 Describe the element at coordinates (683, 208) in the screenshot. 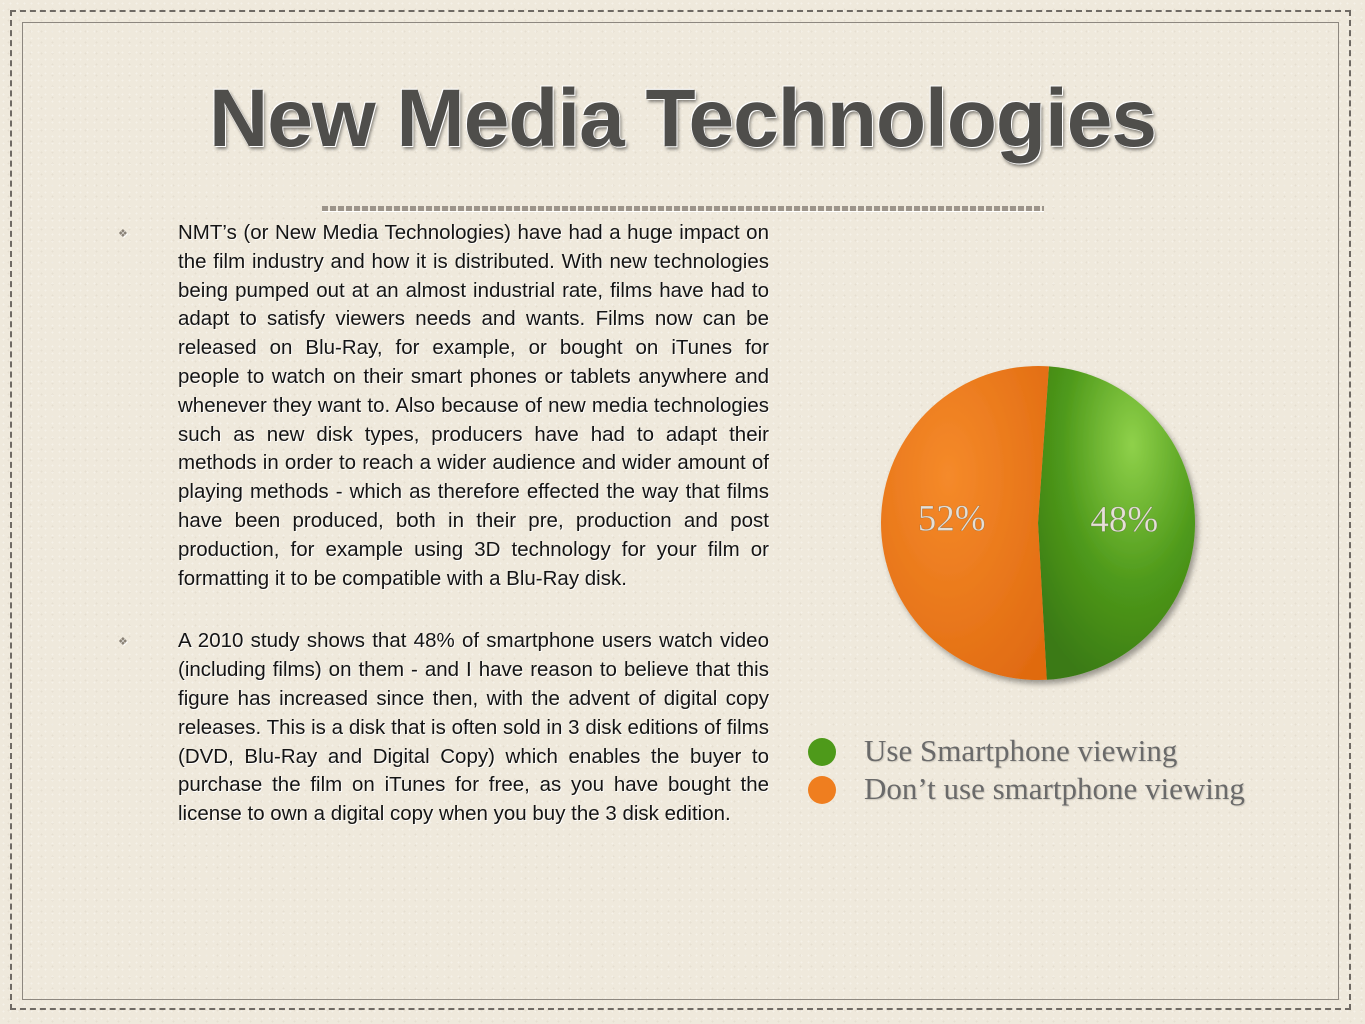

I see `title-divider` at that location.